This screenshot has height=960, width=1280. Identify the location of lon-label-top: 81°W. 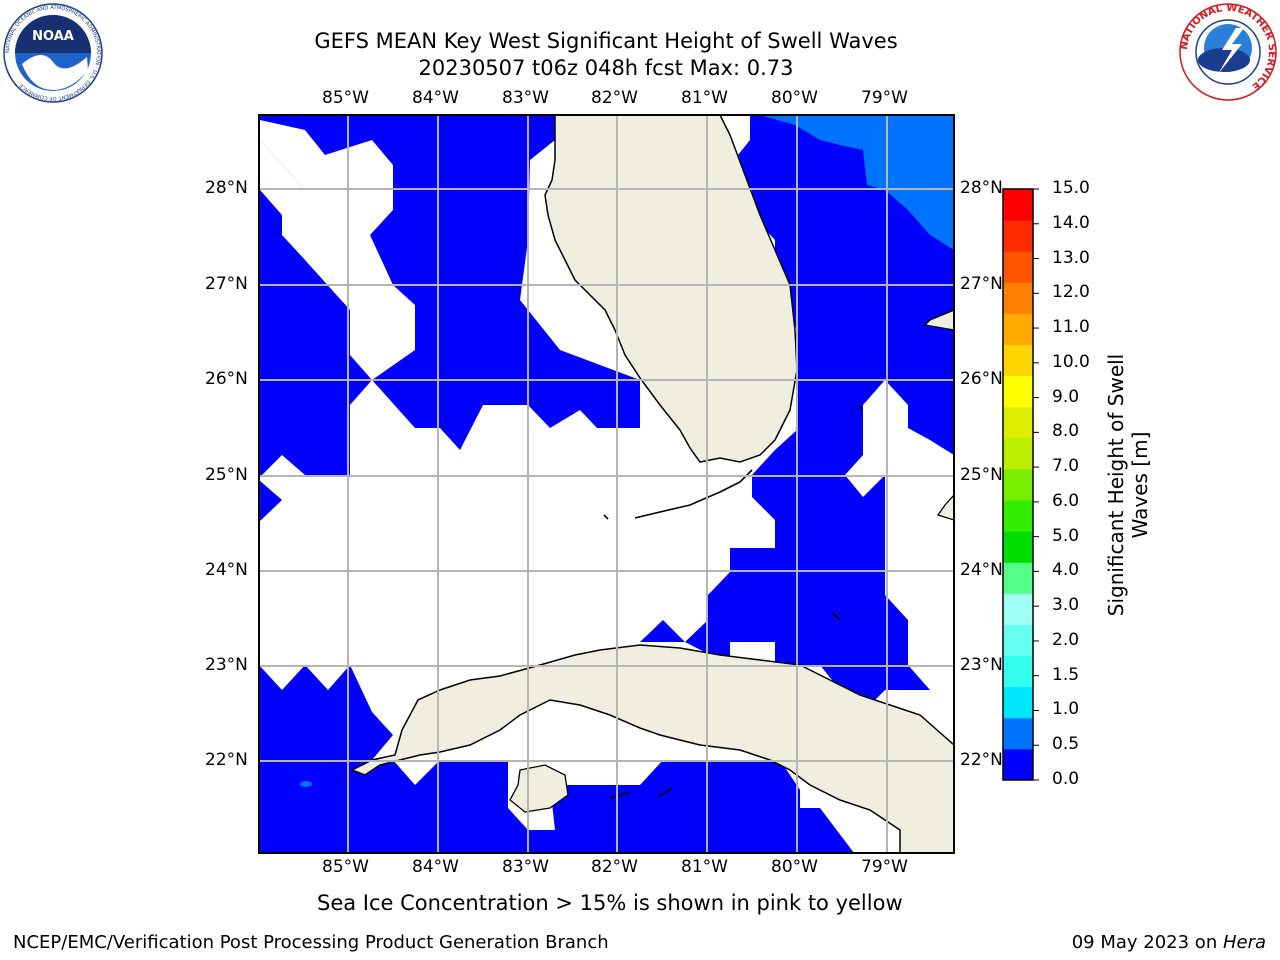
(704, 98).